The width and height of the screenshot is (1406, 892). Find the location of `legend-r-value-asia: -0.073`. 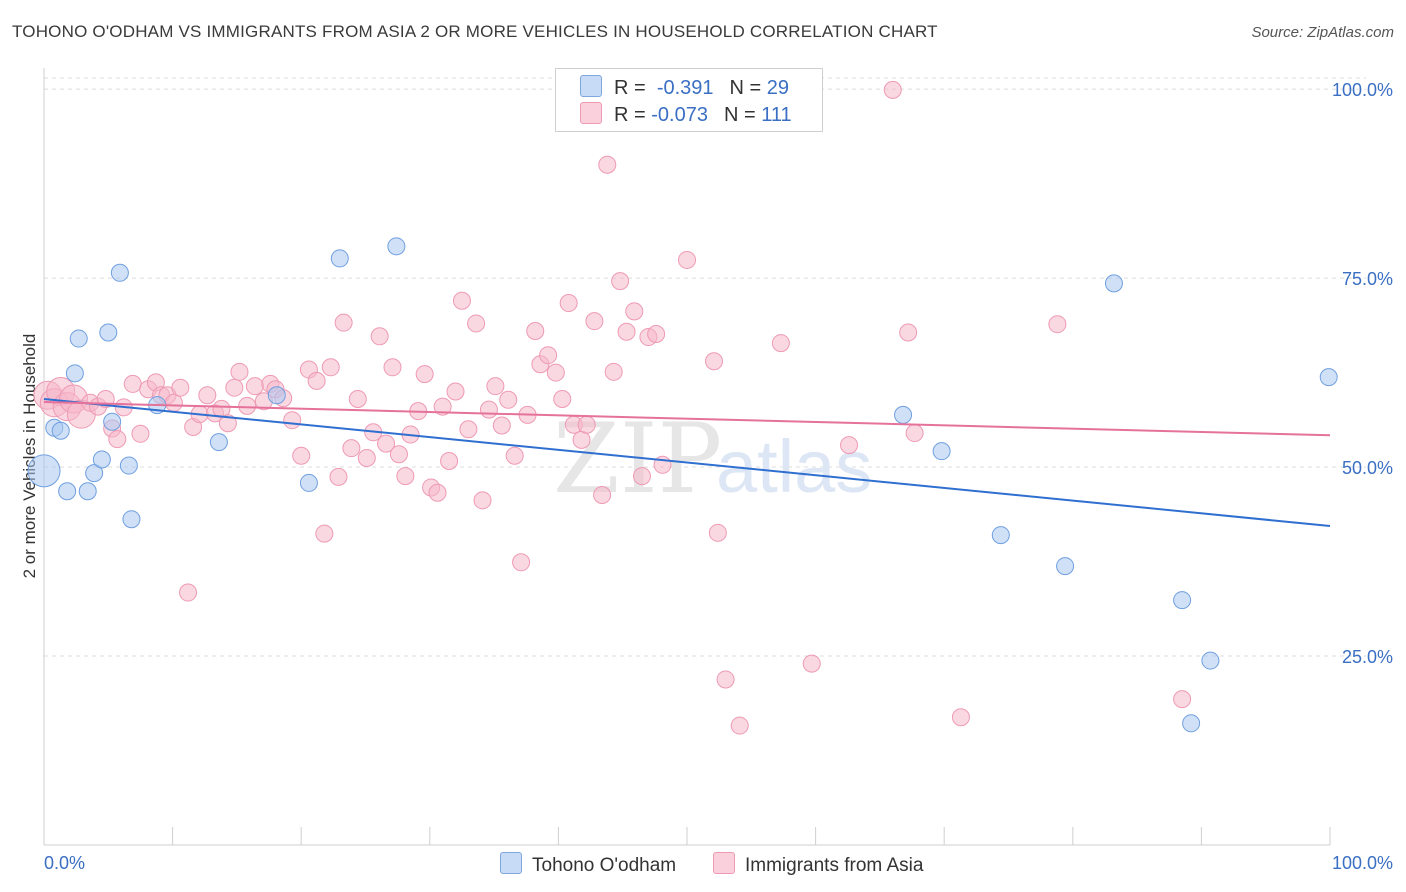

legend-r-value-asia: -0.073 is located at coordinates (679, 115).